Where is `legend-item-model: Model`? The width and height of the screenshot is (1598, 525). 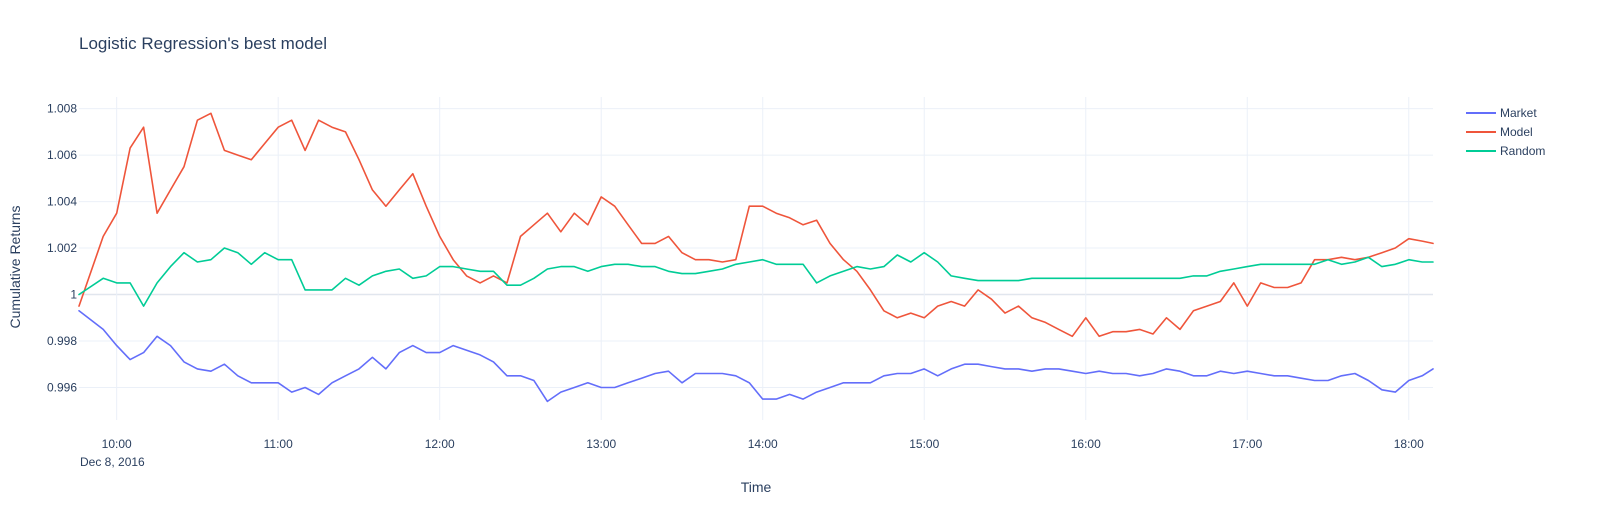
legend-item-model: Model is located at coordinates (1499, 132).